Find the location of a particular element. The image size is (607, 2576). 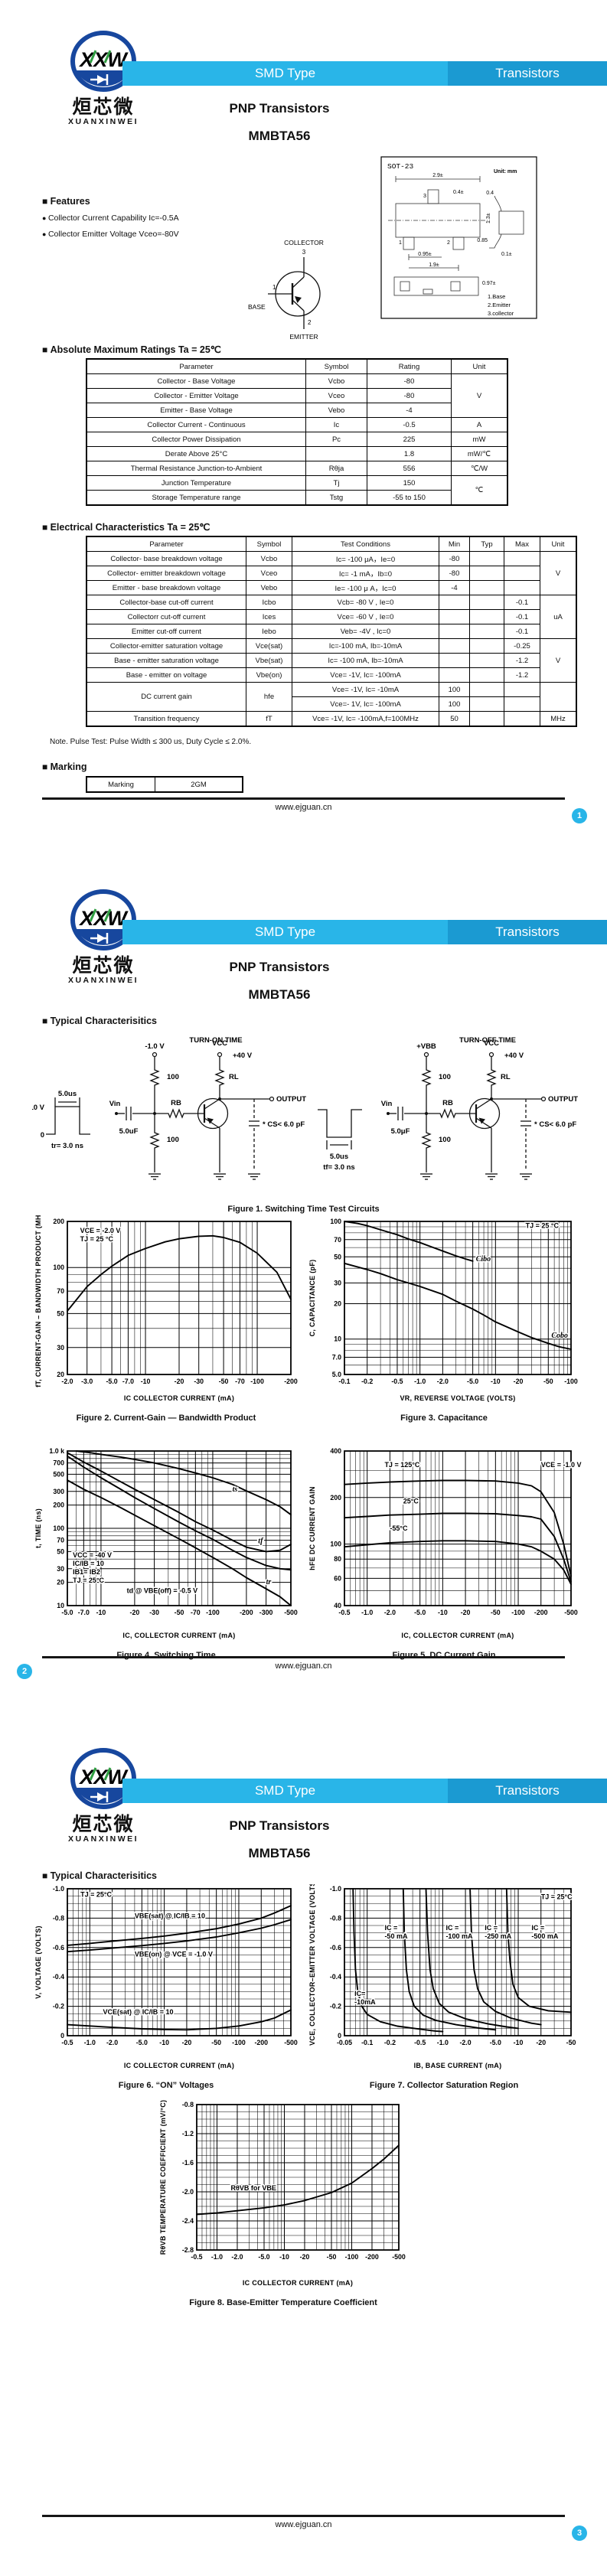

svg-text: 0 is located at coordinates (340, 2036).